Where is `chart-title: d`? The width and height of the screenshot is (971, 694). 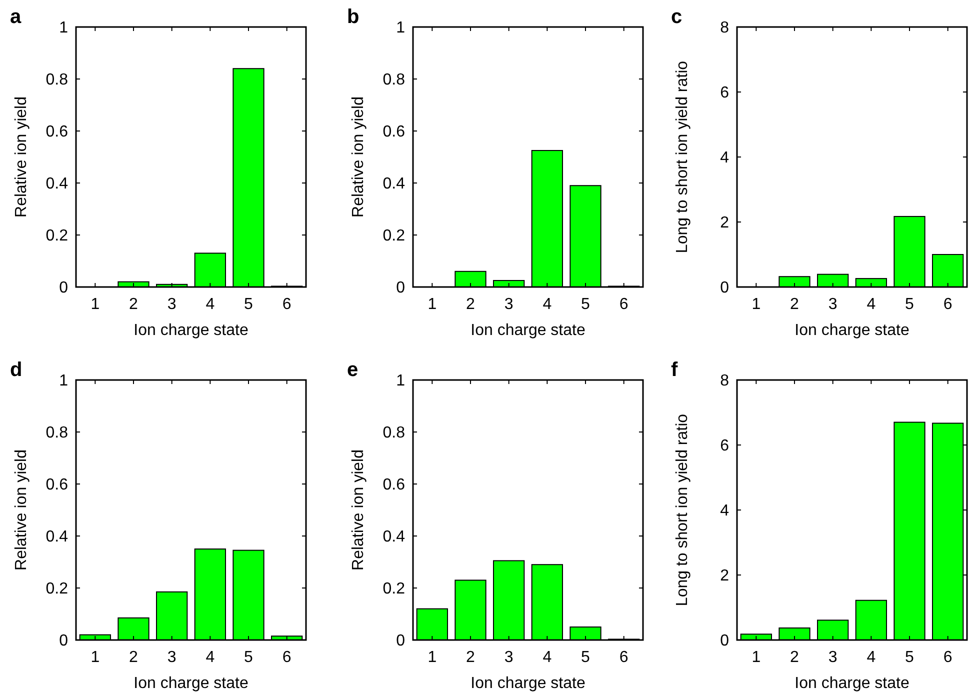 chart-title: d is located at coordinates (16, 370).